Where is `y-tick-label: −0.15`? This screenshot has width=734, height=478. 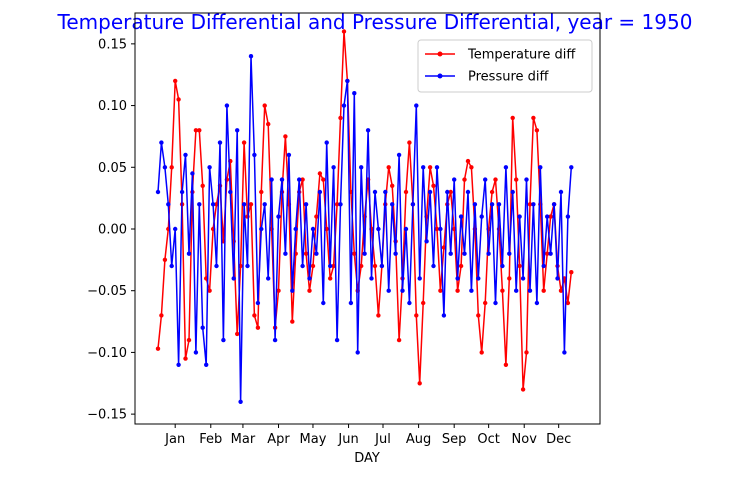 y-tick-label: −0.15 is located at coordinates (107, 415).